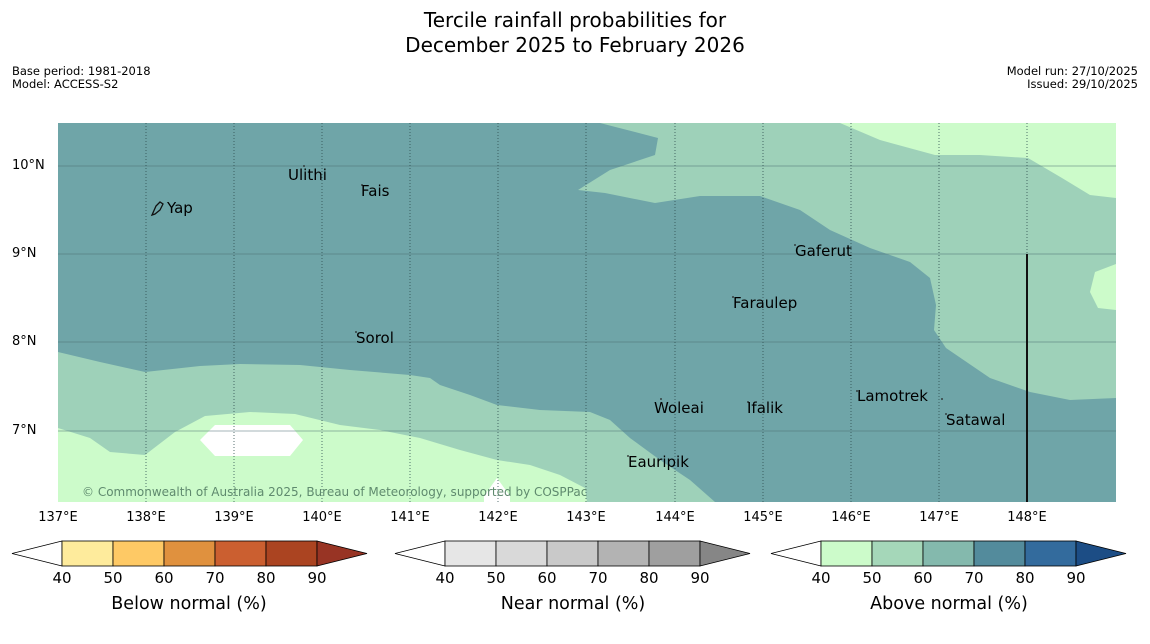 This screenshot has height=644, width=1150. Describe the element at coordinates (547, 578) in the screenshot. I see `cb-near-tick-60: 60` at that location.